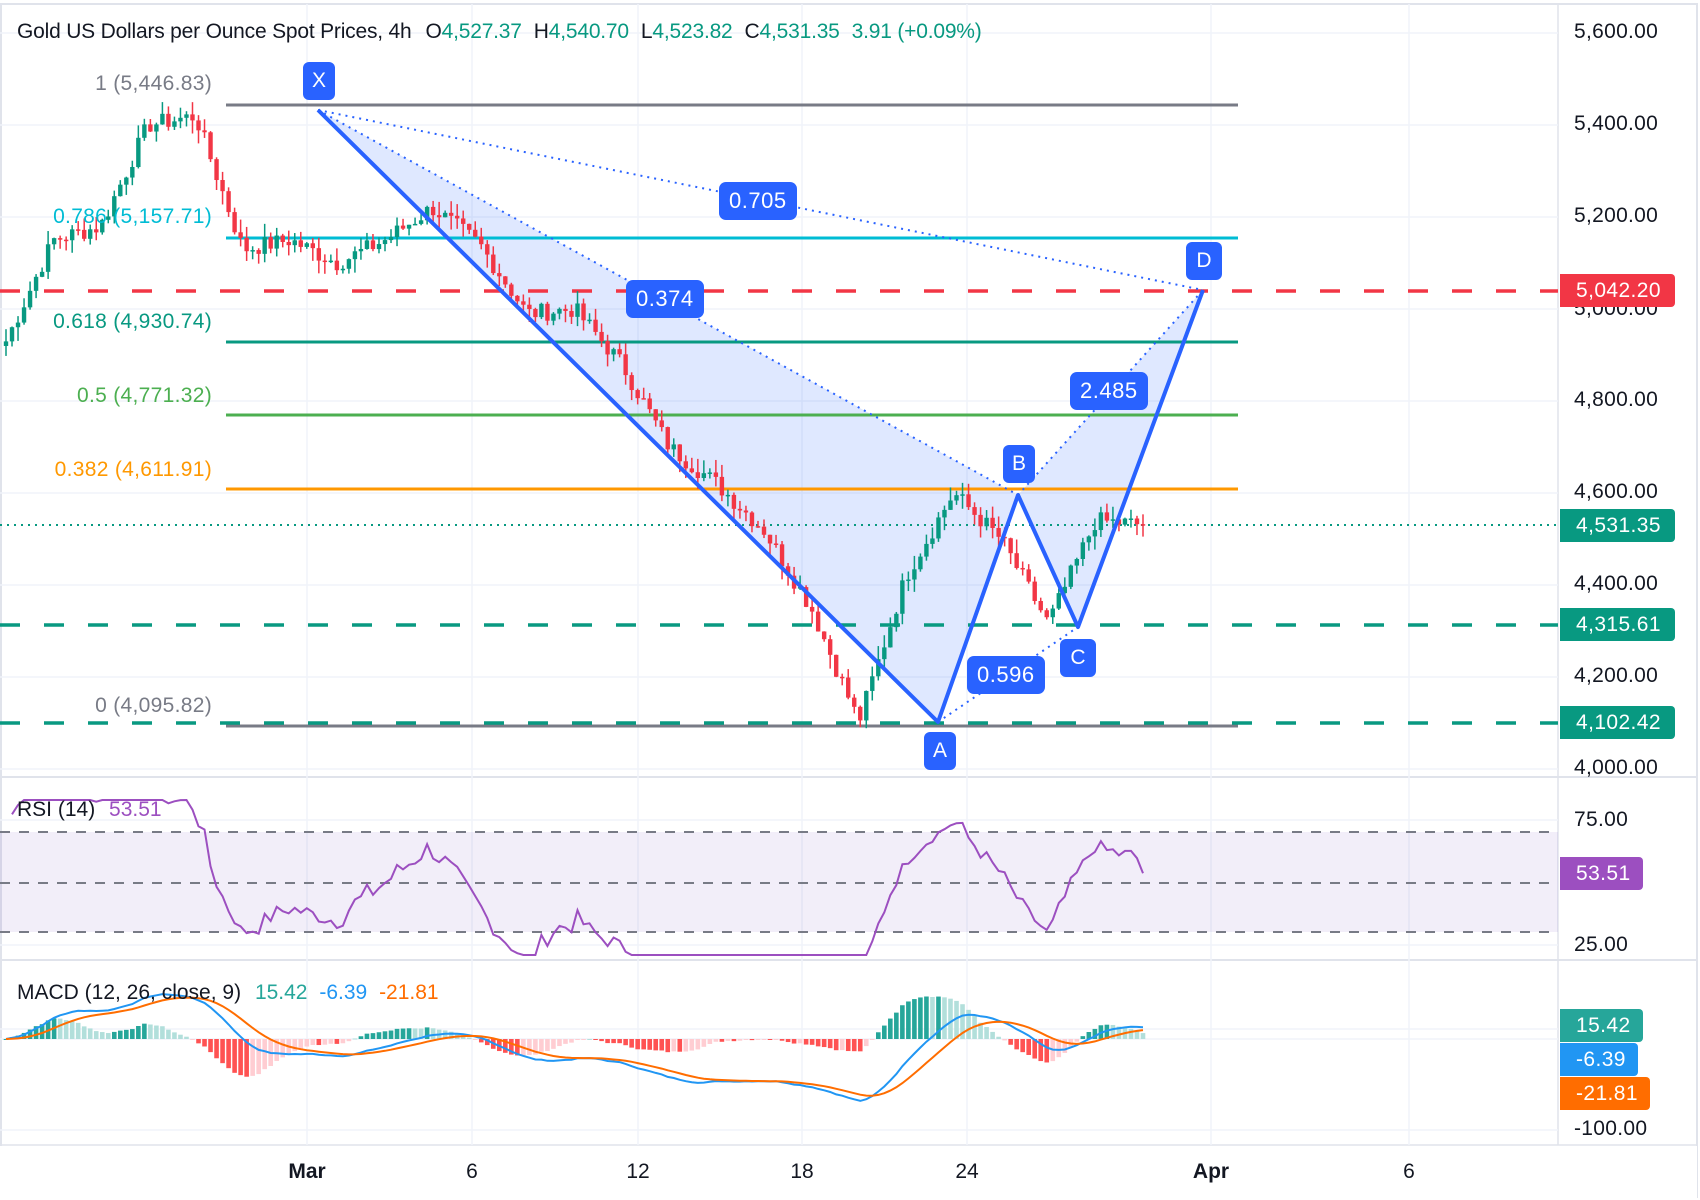 The image size is (1700, 1200). Describe the element at coordinates (1019, 464) in the screenshot. I see `point-b-label: B` at that location.